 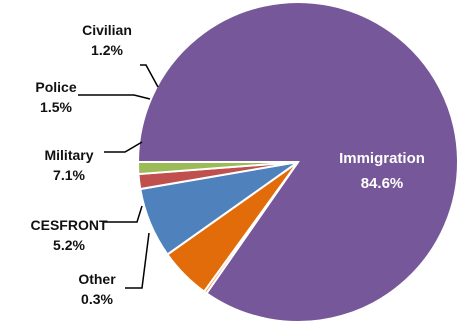 What do you see at coordinates (97, 279) in the screenshot?
I see `slice-label-other: Other` at bounding box center [97, 279].